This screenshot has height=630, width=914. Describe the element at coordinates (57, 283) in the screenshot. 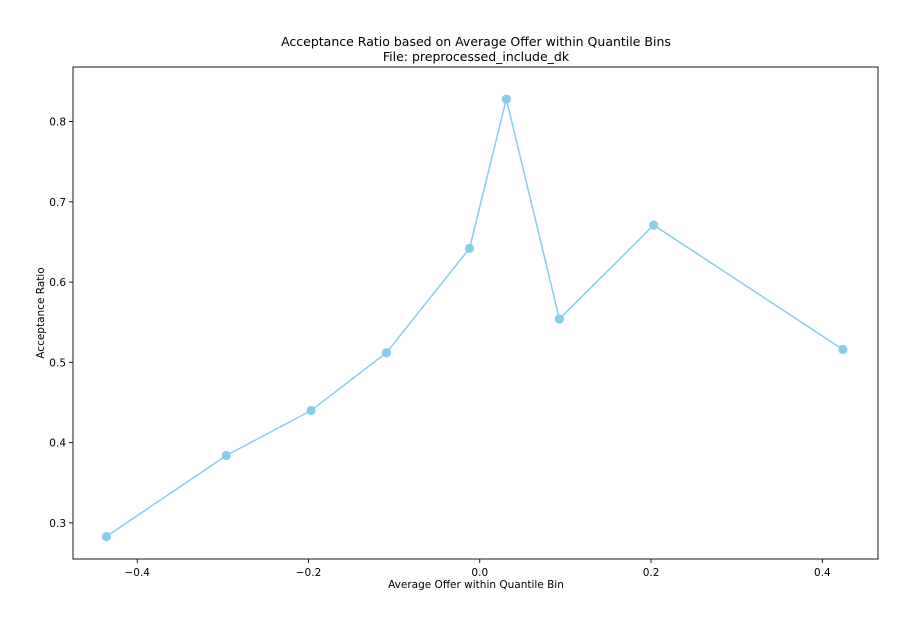

I see `y-tick-label: 0.6` at that location.